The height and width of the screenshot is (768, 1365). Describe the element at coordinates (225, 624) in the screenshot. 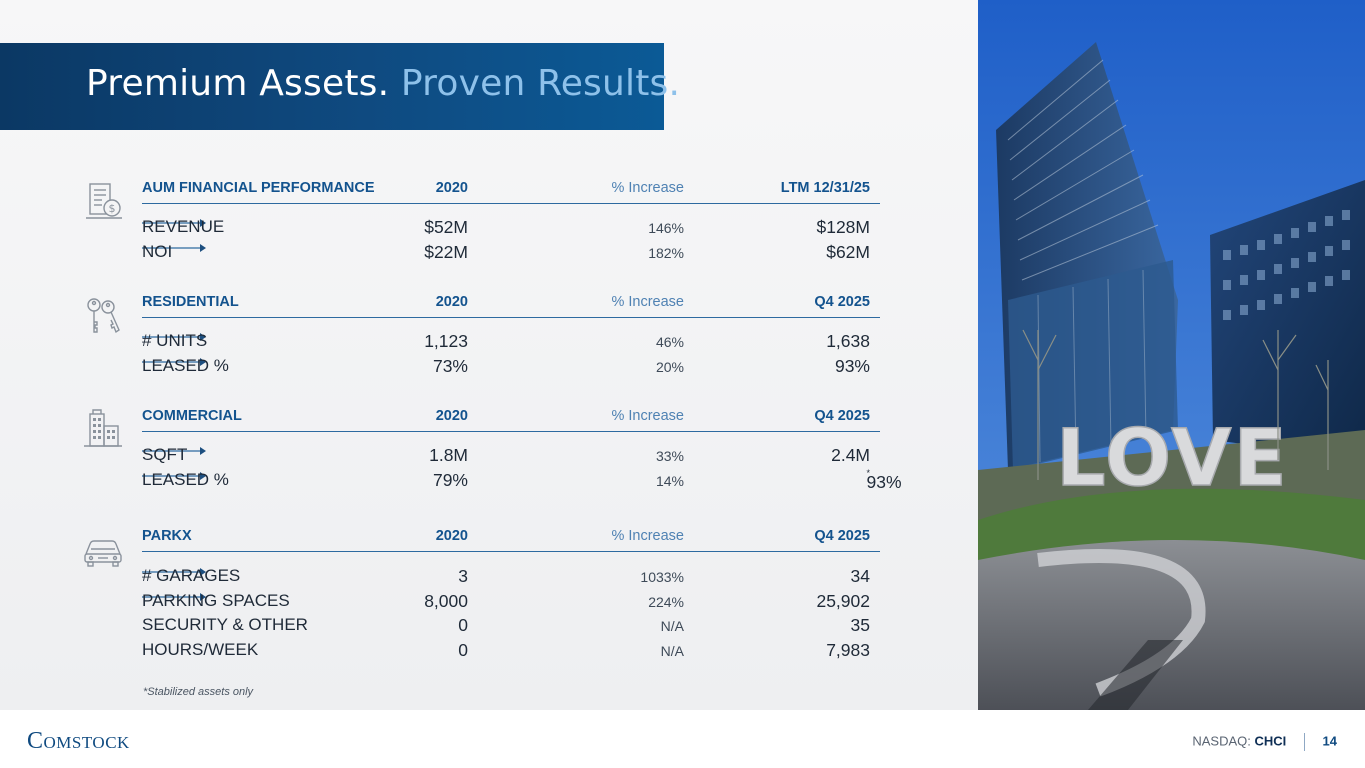

I see `row-label: SECURITY & OTHER` at that location.